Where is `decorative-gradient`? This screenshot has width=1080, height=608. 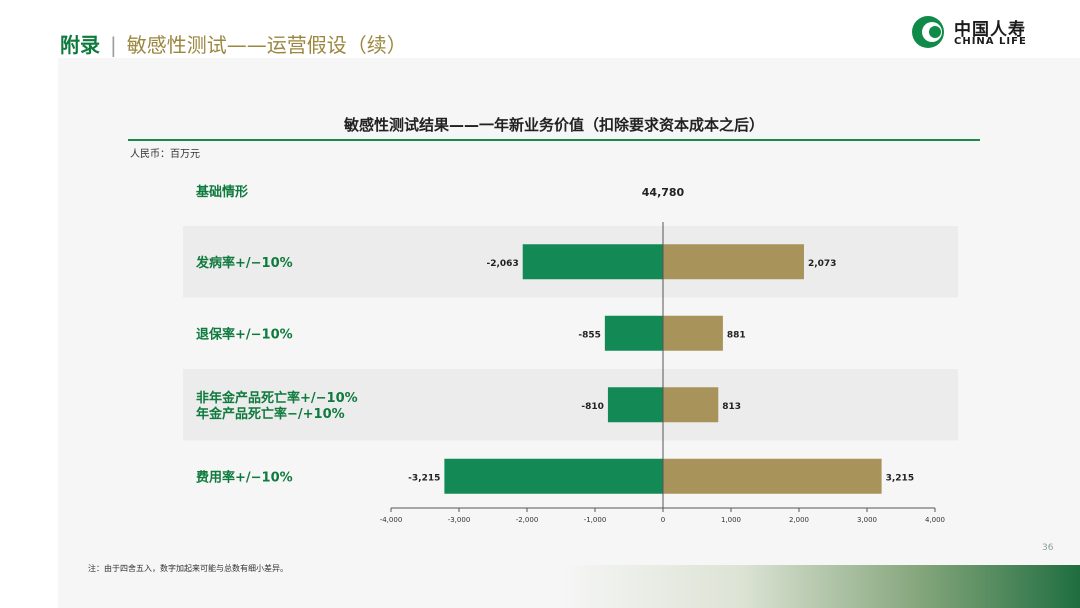 decorative-gradient is located at coordinates (820, 586).